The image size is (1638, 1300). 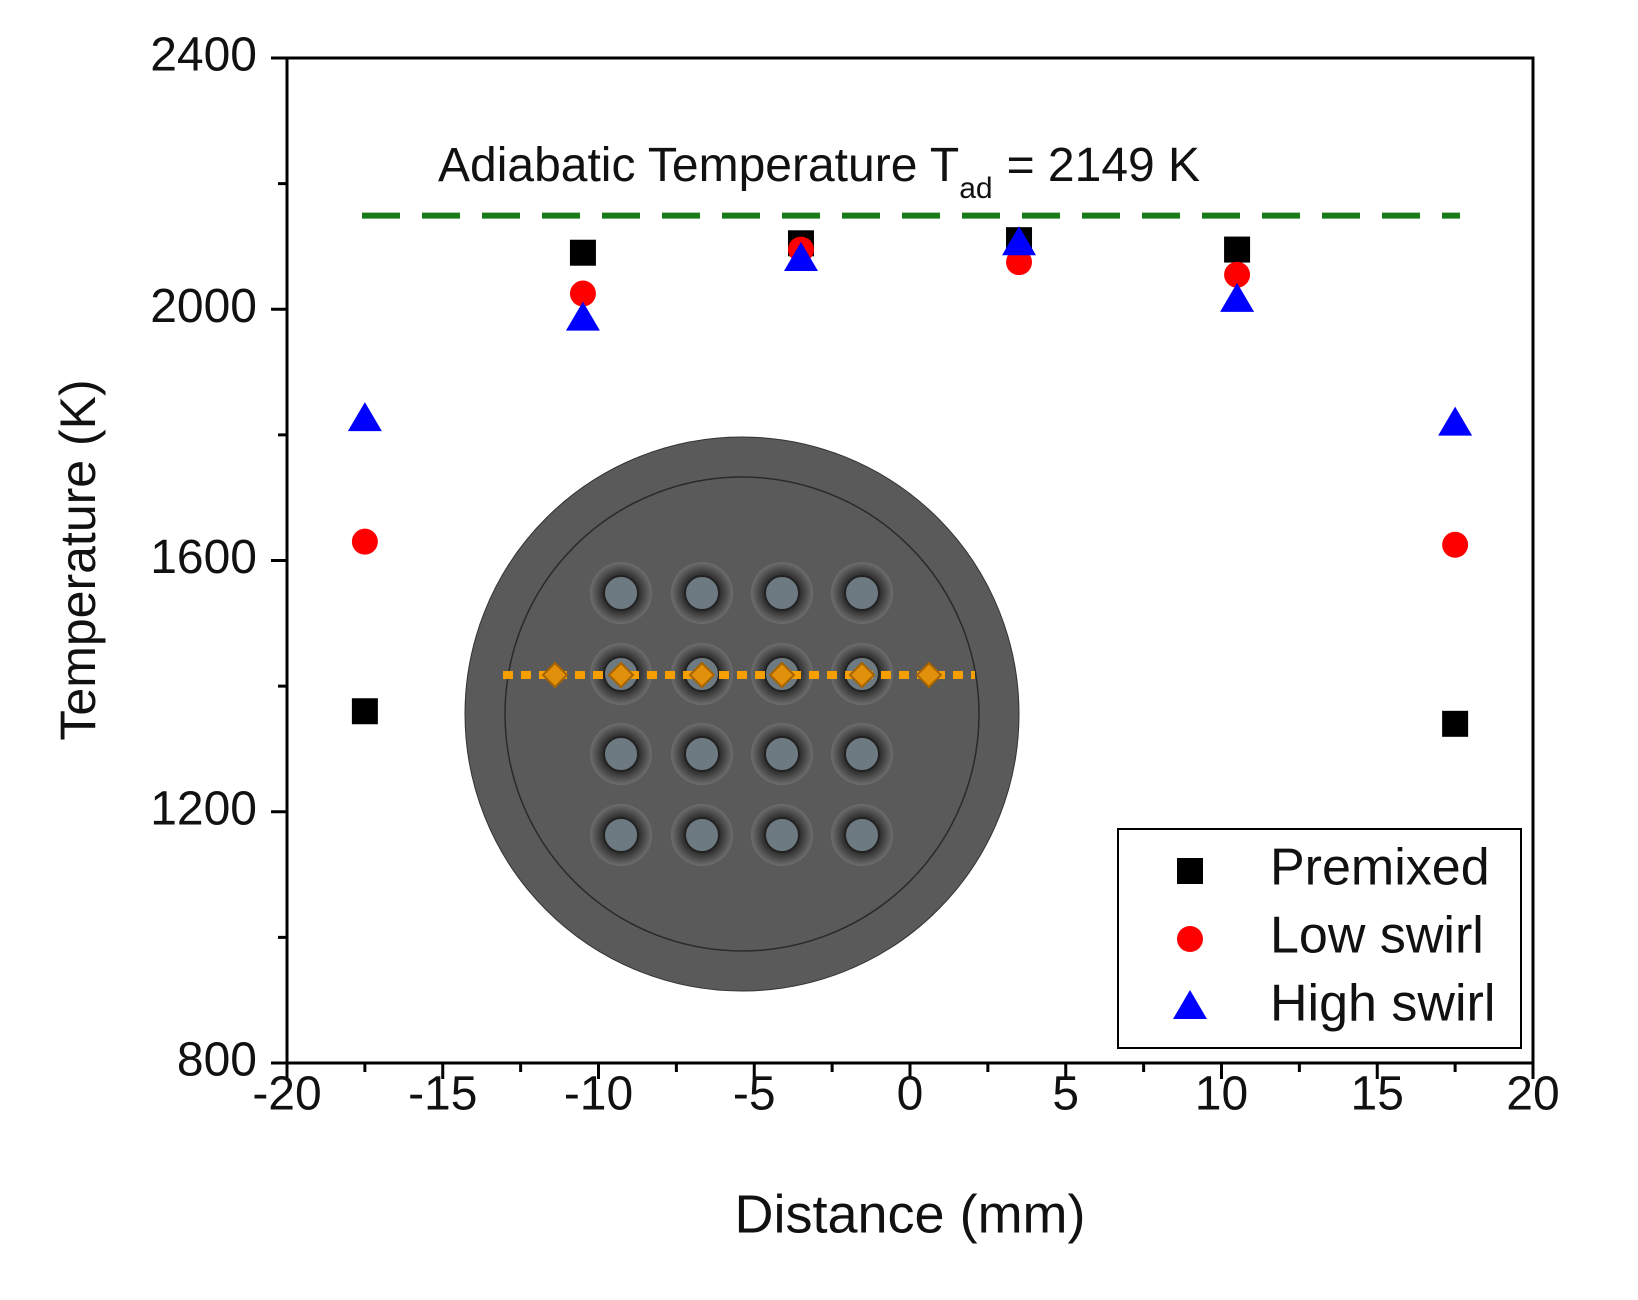 I want to click on legend-label: High swirl, so click(x=1382, y=1004).